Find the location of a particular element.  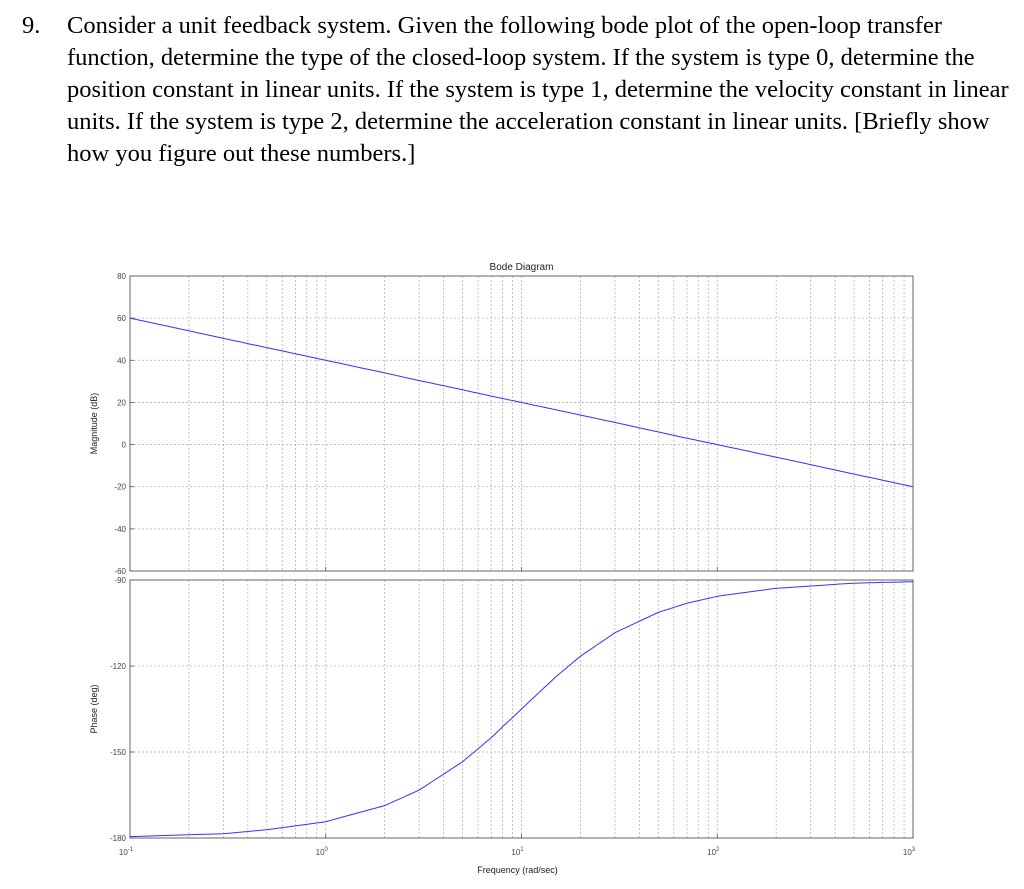

magnitude-ylabel: Magnitude (dB) is located at coordinates (94, 424).